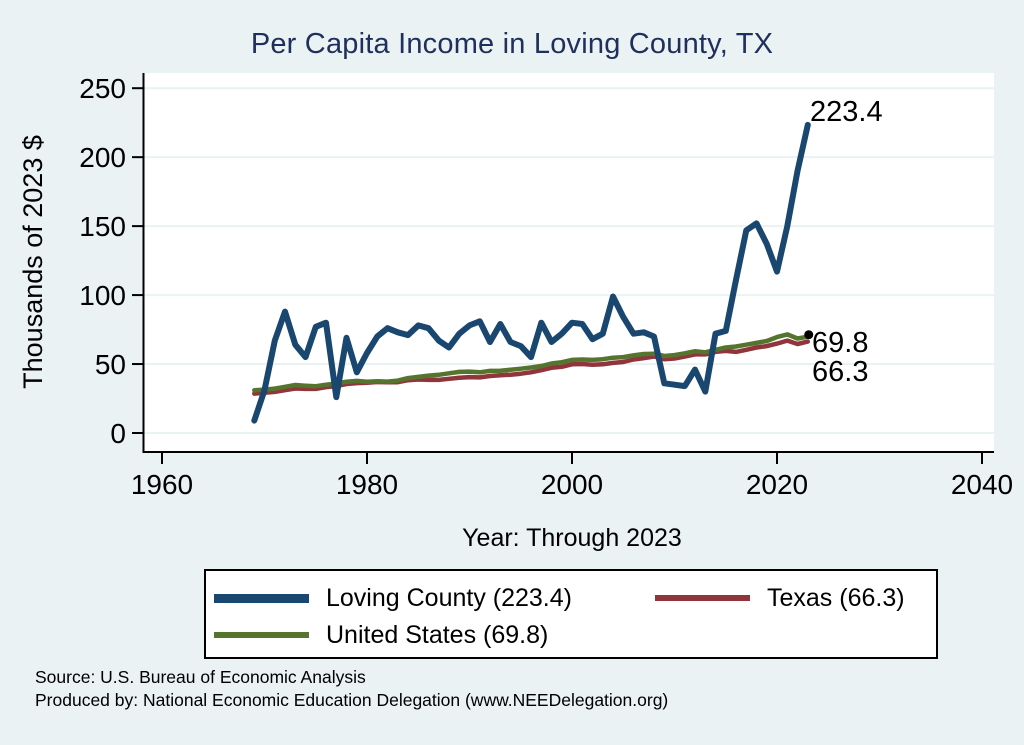 Image resolution: width=1024 pixels, height=745 pixels. Describe the element at coordinates (162, 484) in the screenshot. I see `x-tick-label-1960: 1960` at that location.